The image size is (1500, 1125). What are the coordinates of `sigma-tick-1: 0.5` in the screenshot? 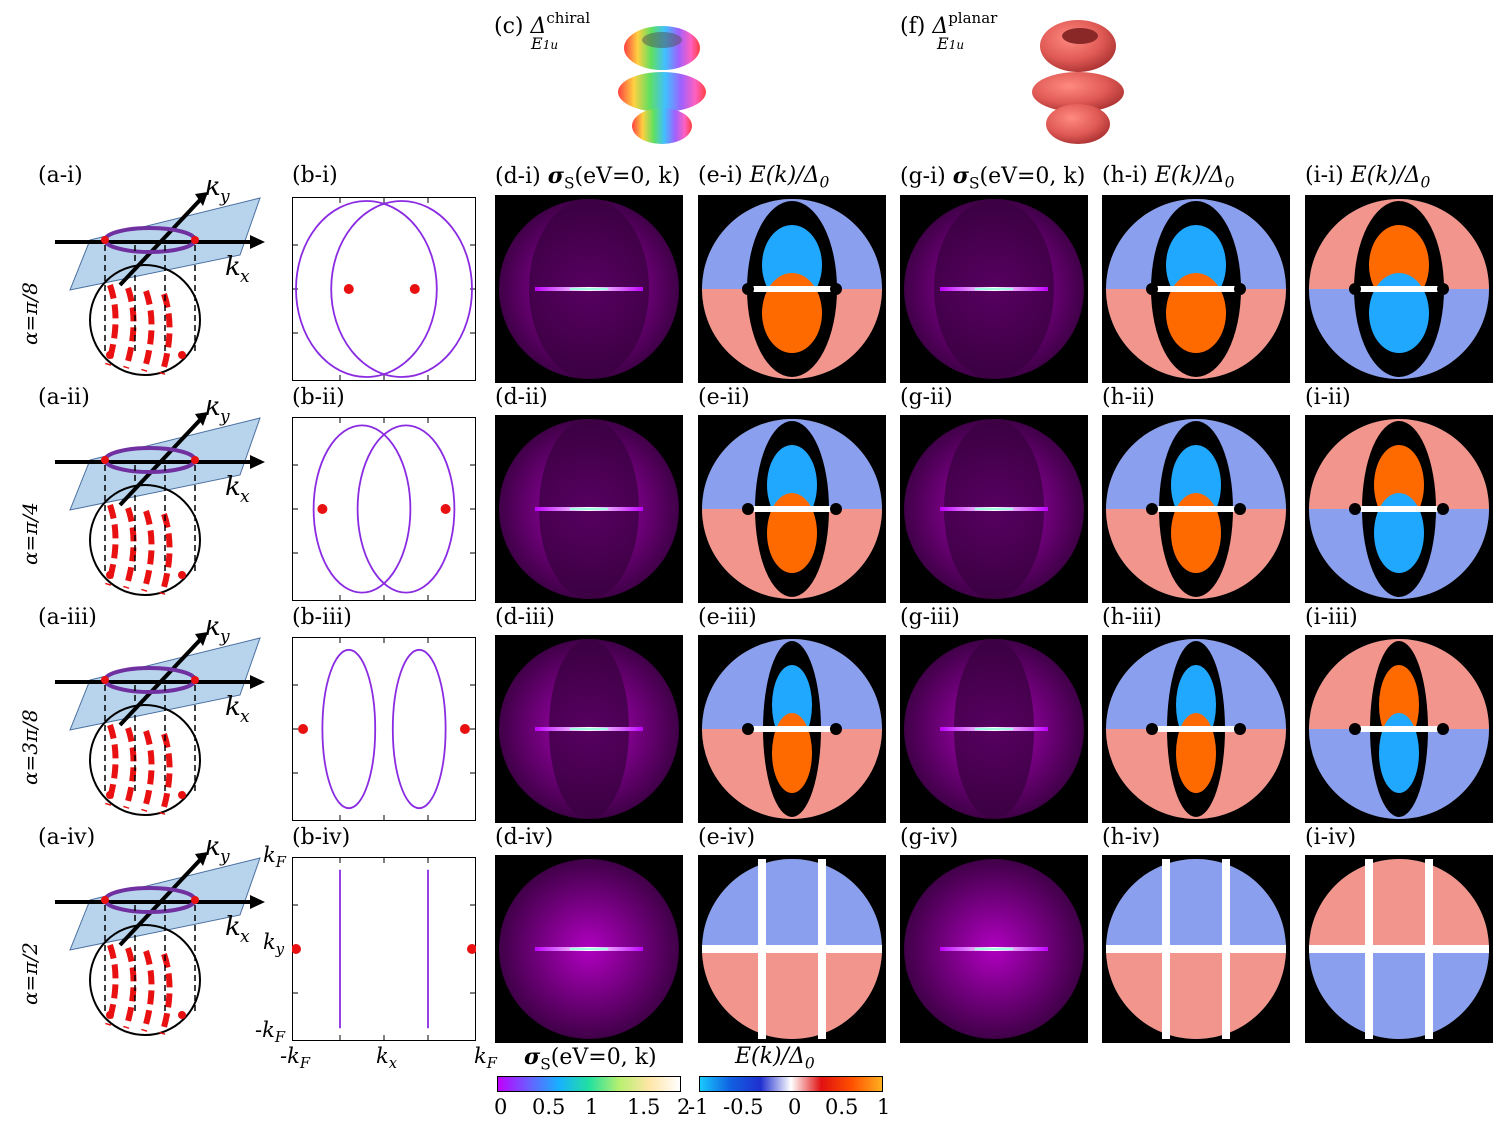 It's located at (549, 1107).